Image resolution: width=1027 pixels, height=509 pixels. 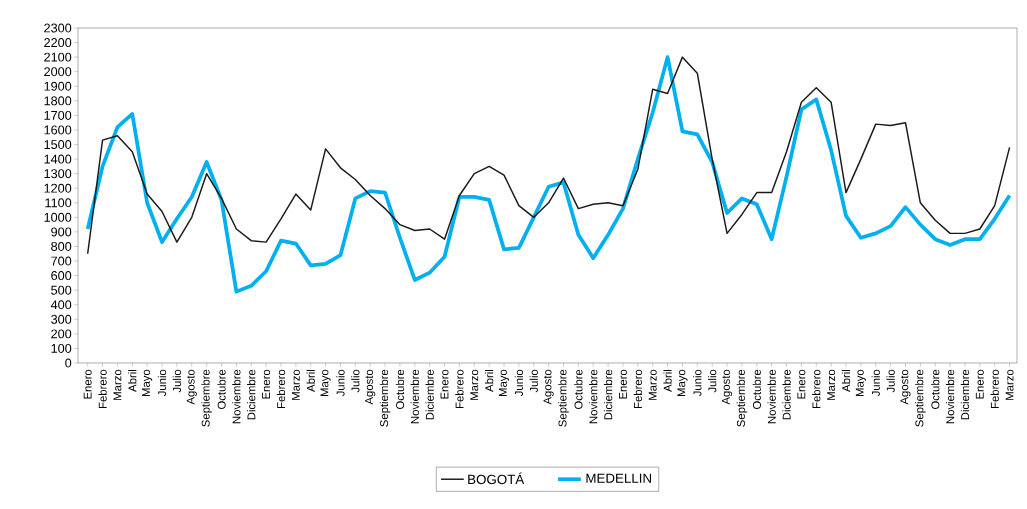 I want to click on y-tick-label: 300, so click(x=61, y=319).